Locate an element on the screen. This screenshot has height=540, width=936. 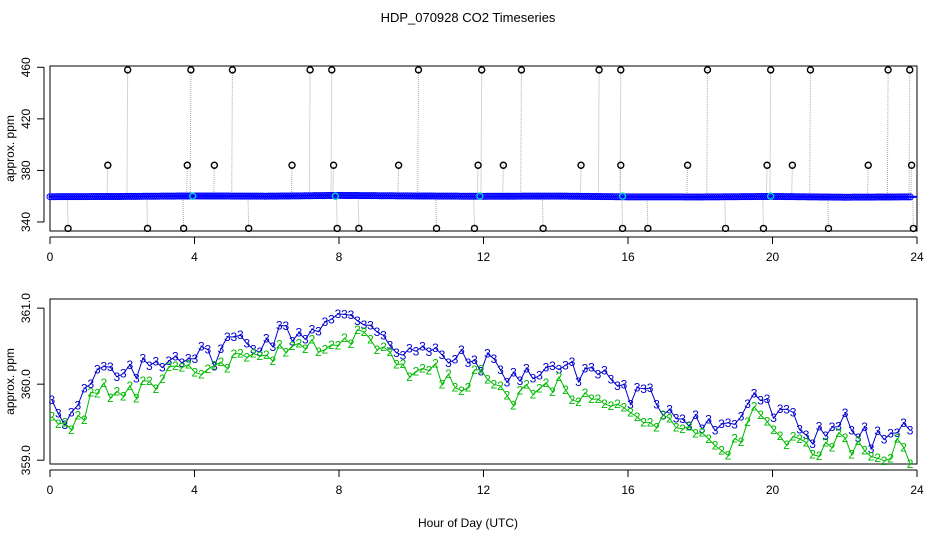
top-y-tick-label: 460 is located at coordinates (26, 67).